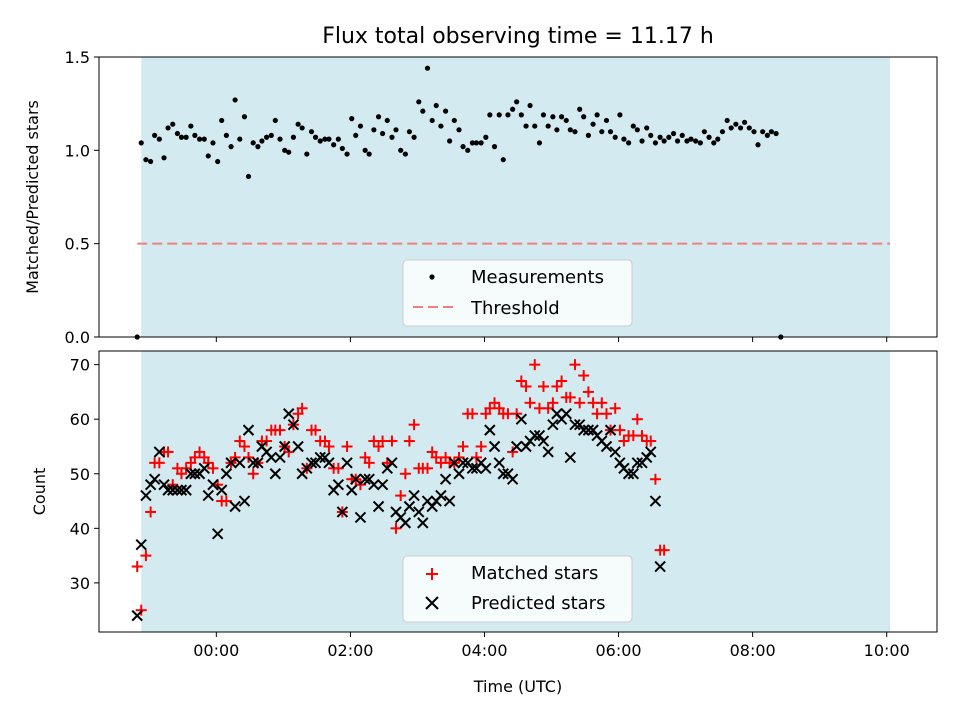  What do you see at coordinates (77, 244) in the screenshot?
I see `y-tick-label: 0.5` at bounding box center [77, 244].